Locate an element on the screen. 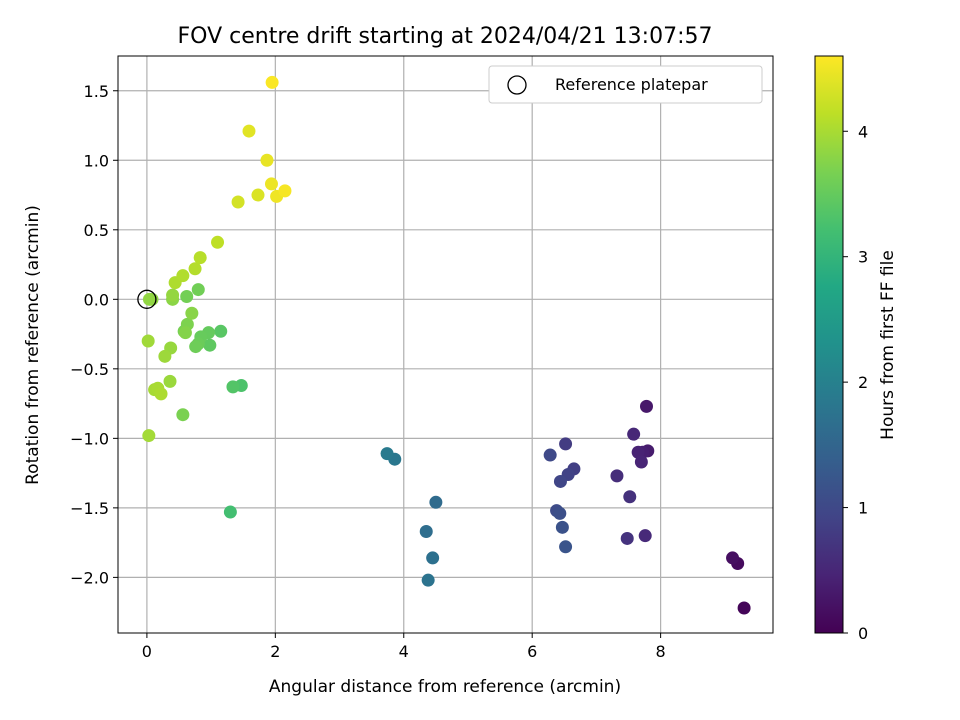 This screenshot has height=720, width=960. x-axis-label: Angular distance from reference (arcmin) is located at coordinates (445, 687).